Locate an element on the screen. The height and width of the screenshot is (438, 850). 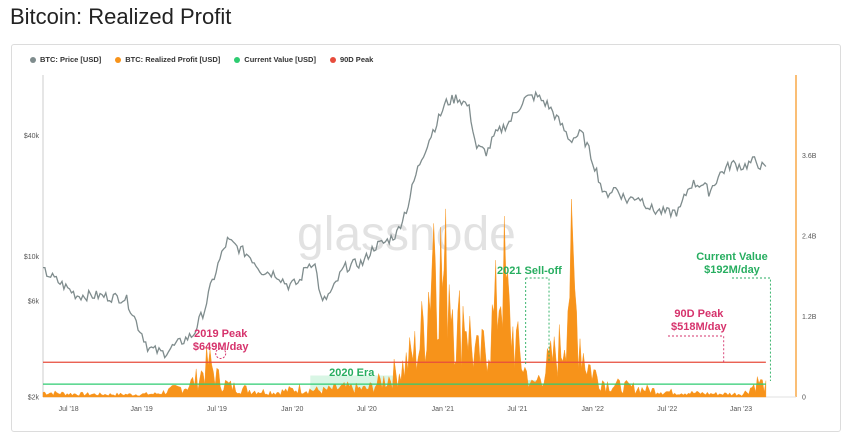
x-axis-tick-label: Jul '22 is located at coordinates (667, 409).